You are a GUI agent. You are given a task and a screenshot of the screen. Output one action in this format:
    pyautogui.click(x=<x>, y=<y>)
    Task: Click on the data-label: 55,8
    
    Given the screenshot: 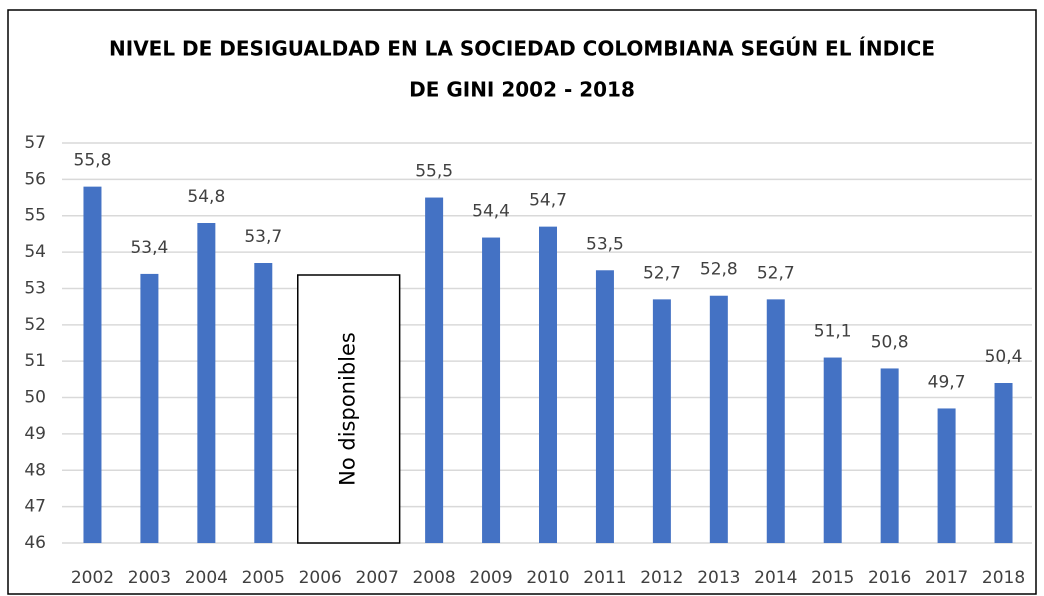 What is the action you would take?
    pyautogui.click(x=93, y=161)
    